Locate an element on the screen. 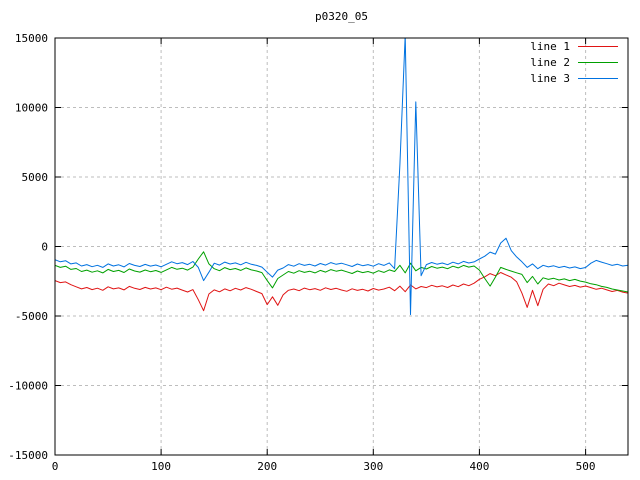 This screenshot has width=640, height=480. x-tick-label: 500 is located at coordinates (586, 466).